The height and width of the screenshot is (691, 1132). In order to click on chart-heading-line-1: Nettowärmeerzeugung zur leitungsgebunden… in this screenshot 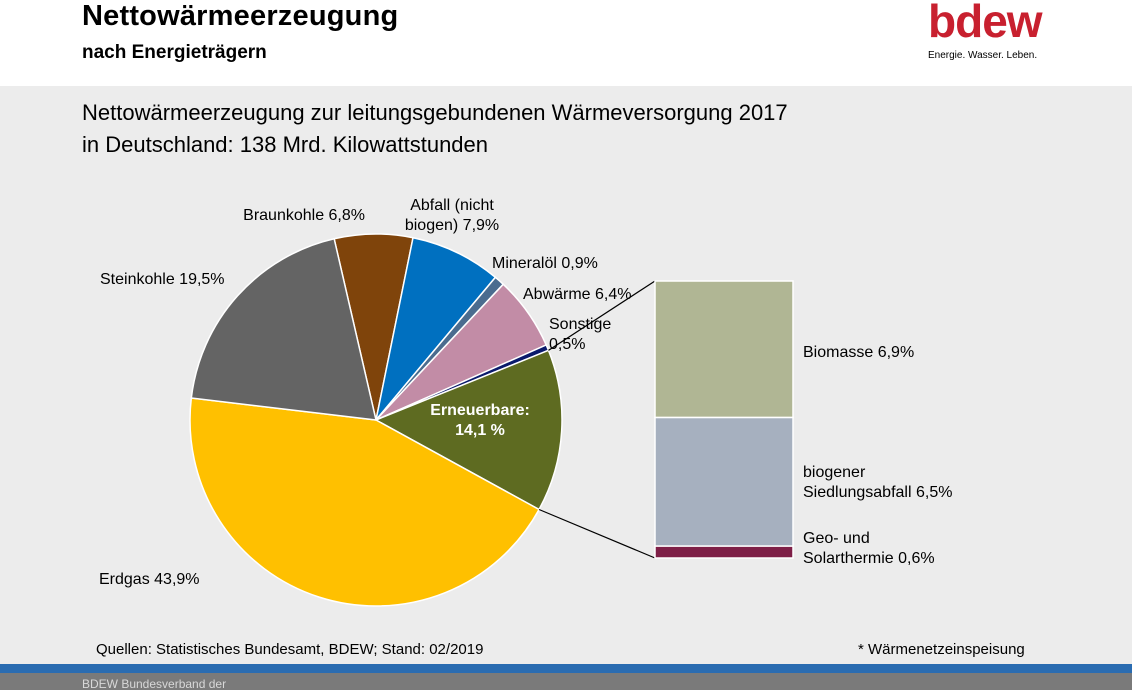, I will do `click(435, 112)`.